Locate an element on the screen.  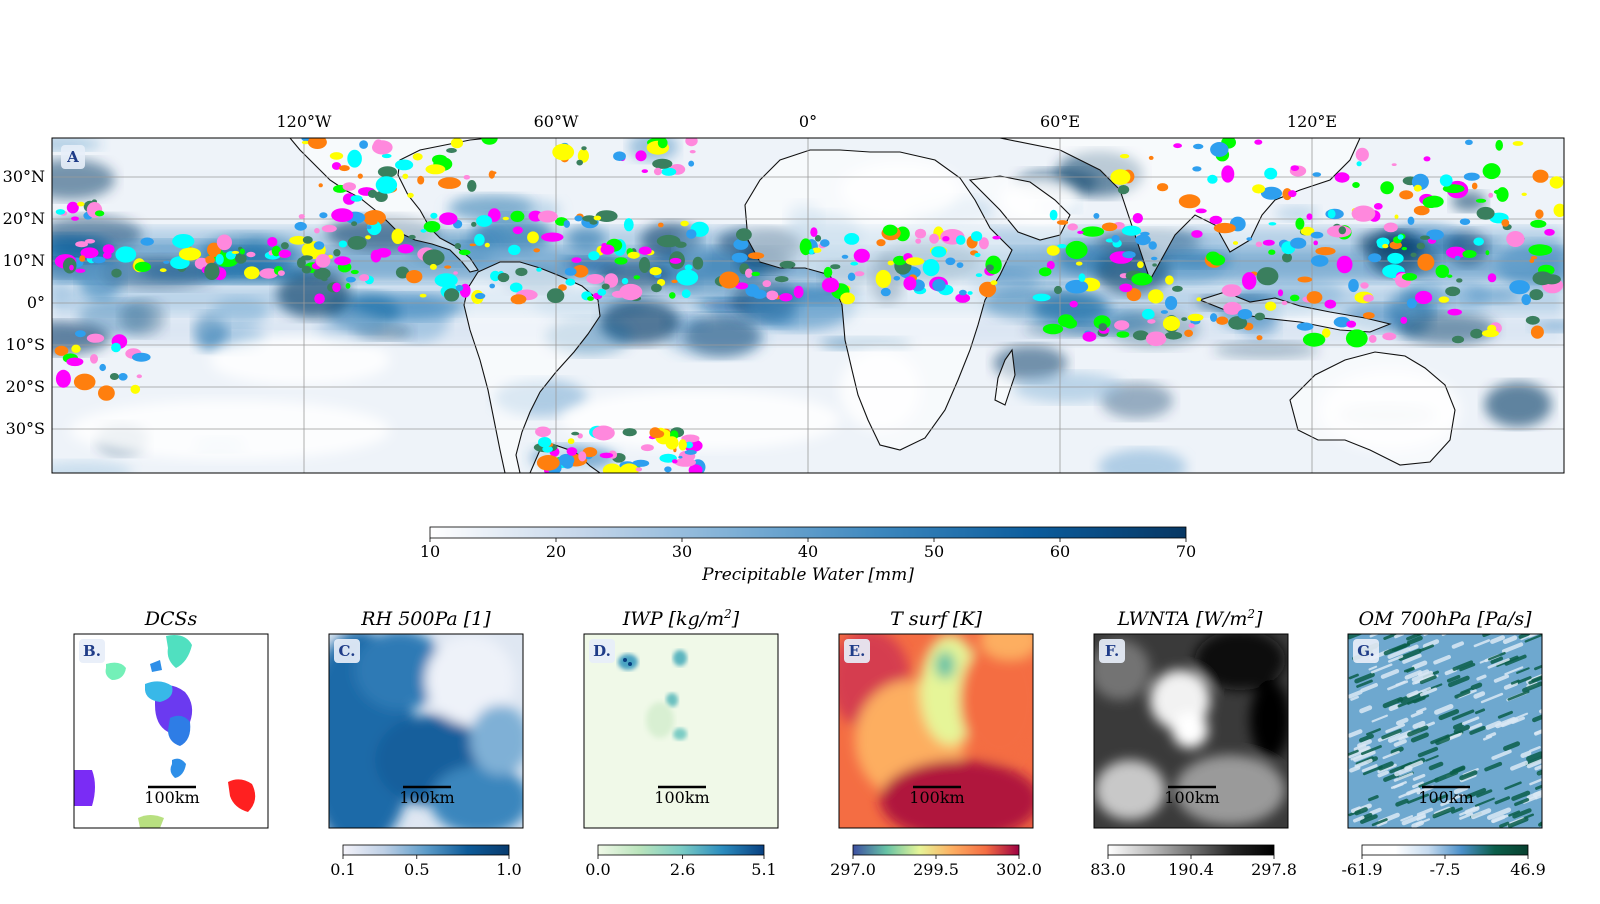
panel-label: F. is located at coordinates (1112, 651).